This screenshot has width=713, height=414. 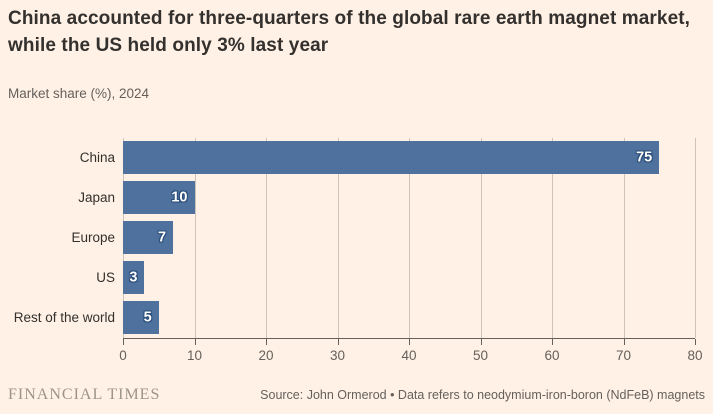 What do you see at coordinates (123, 355) in the screenshot?
I see `x-tick-label-0: 0` at bounding box center [123, 355].